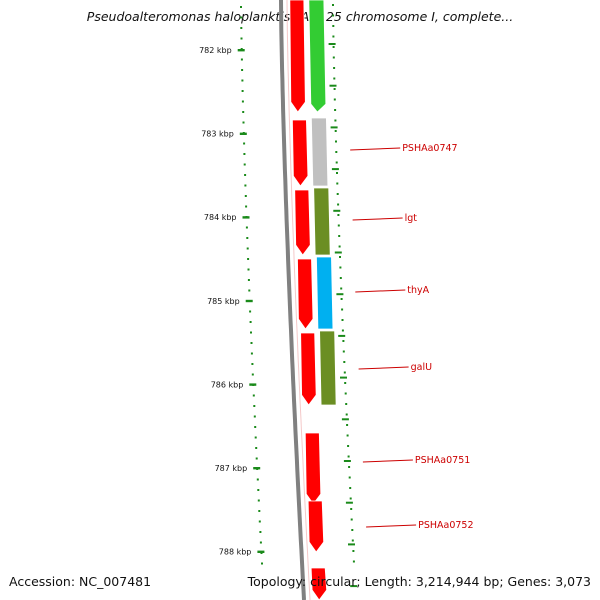 The width and height of the screenshot is (600, 600). What do you see at coordinates (445, 525) in the screenshot?
I see `gene-label: PSHAa0752` at bounding box center [445, 525].